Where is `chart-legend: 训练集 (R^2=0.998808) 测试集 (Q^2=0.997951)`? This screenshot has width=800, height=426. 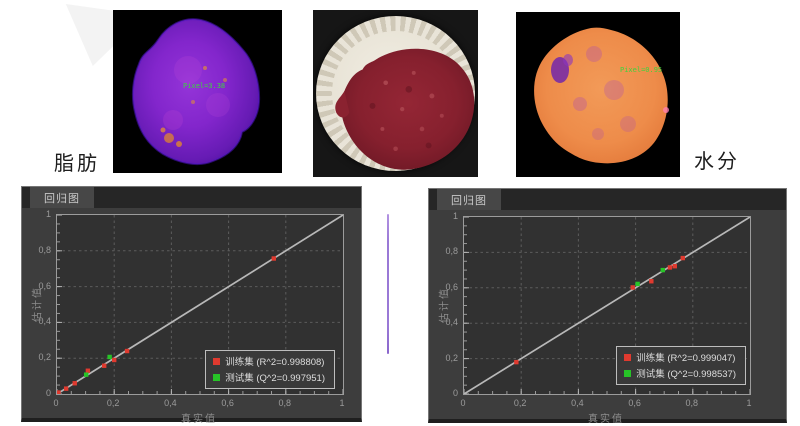
chart-legend: 训练集 (R^2=0.998808) 测试集 (Q^2=0.997951) is located at coordinates (270, 369).